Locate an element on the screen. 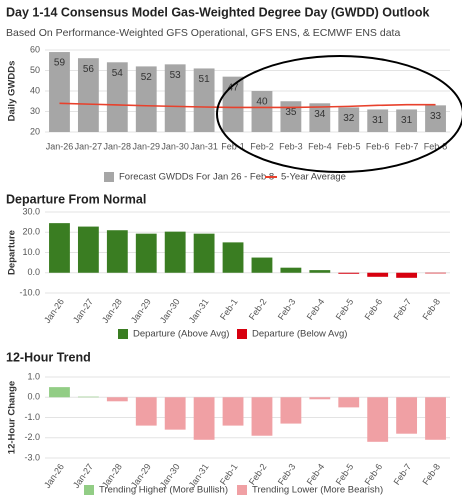 Image resolution: width=462 pixels, height=500 pixels. y-tick-label: 60 is located at coordinates (35, 49).